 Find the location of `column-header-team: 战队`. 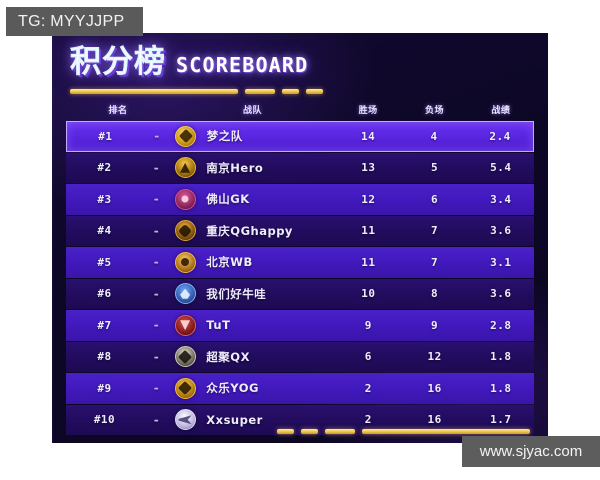

column-header-team: 战队 is located at coordinates (252, 110).